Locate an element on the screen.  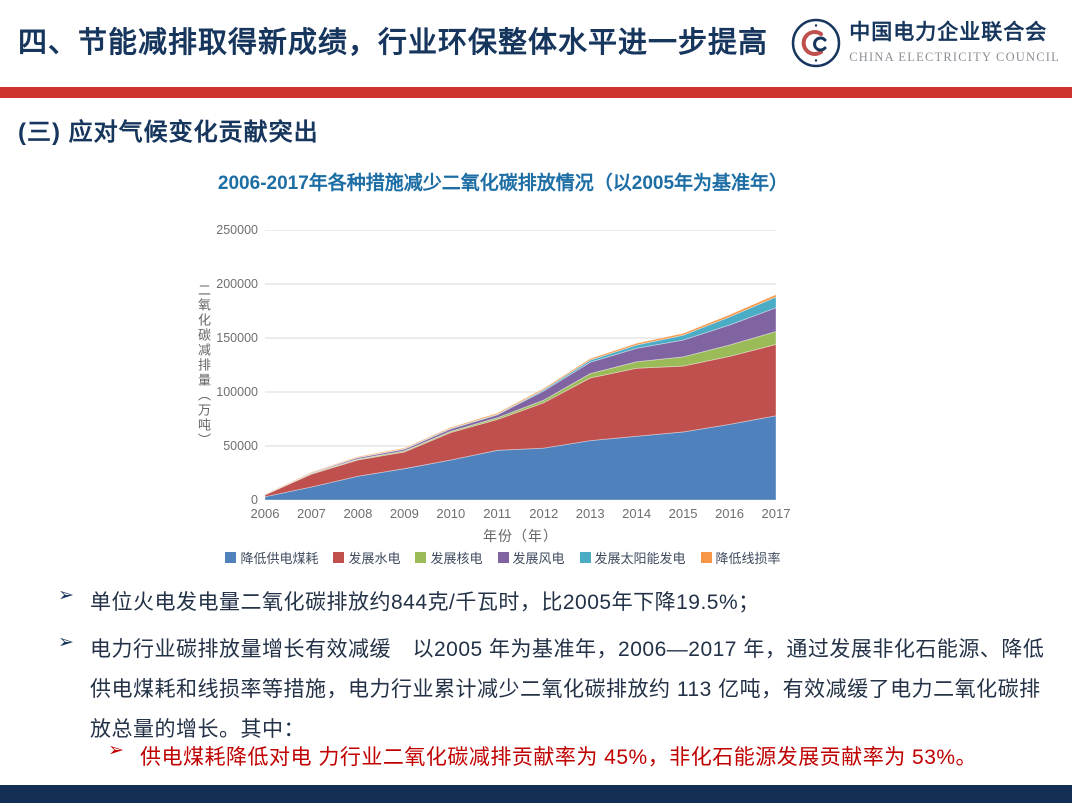
legend-item: 降低供电煤耗 is located at coordinates (271, 557).